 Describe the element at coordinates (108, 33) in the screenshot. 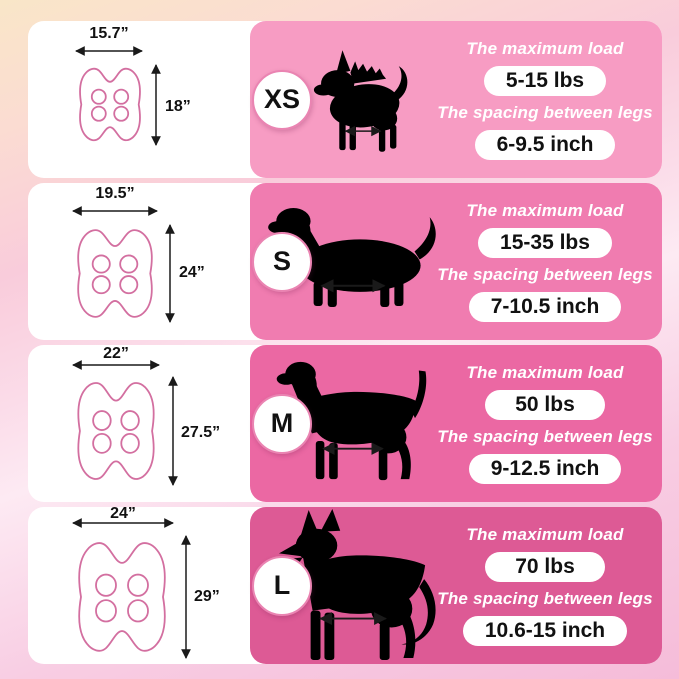

I see `pad-width-label: 15.7”` at that location.